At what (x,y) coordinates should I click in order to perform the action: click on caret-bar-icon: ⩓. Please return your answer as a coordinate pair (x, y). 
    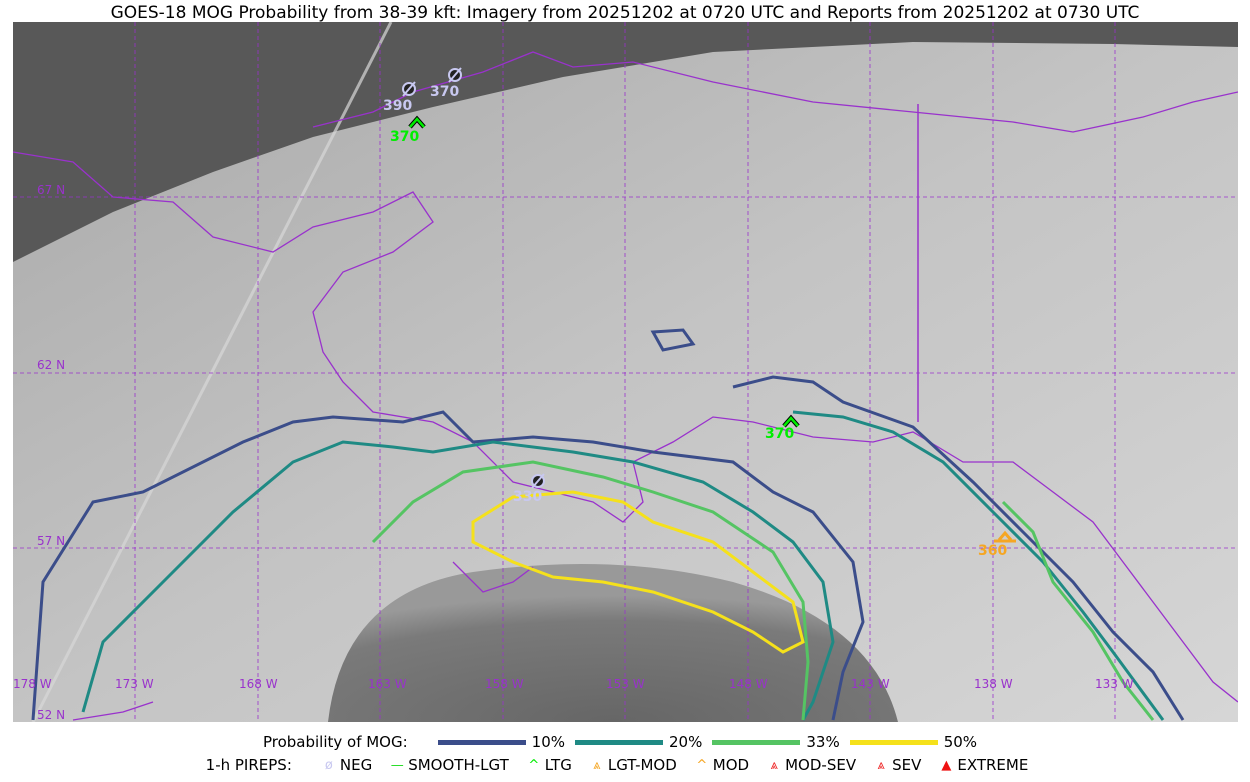
    Looking at the image, I should click on (597, 765).